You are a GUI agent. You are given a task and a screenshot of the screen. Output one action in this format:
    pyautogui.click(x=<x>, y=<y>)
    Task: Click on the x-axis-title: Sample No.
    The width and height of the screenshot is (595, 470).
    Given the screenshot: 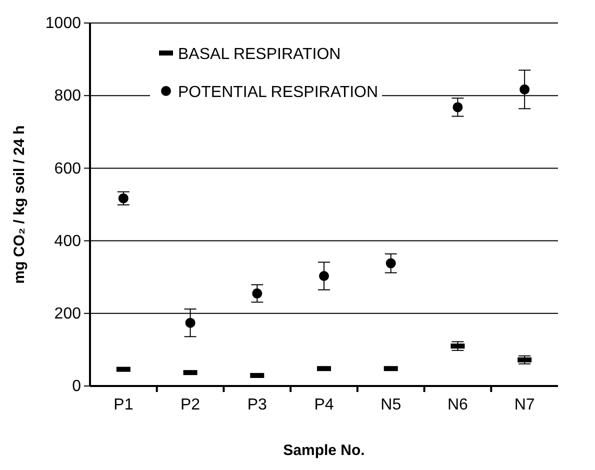 What is the action you would take?
    pyautogui.click(x=324, y=450)
    